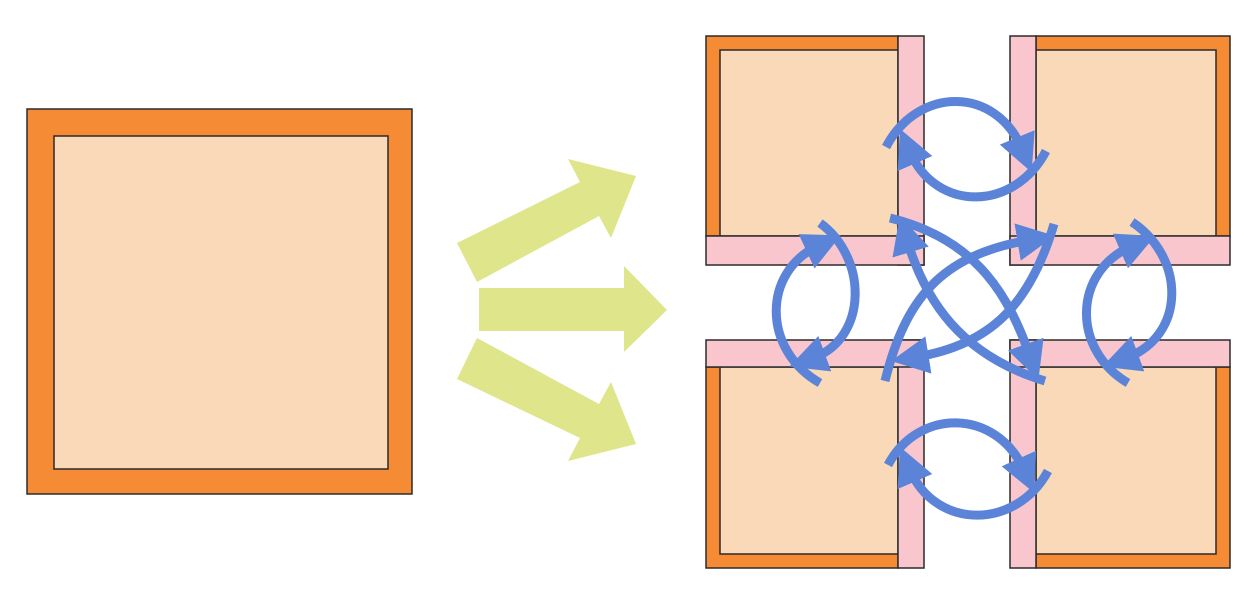 Image resolution: width=1259 pixels, height=599 pixels. Describe the element at coordinates (973, 165) in the screenshot. I see `exchange-arrow-top-lower-icon` at that location.